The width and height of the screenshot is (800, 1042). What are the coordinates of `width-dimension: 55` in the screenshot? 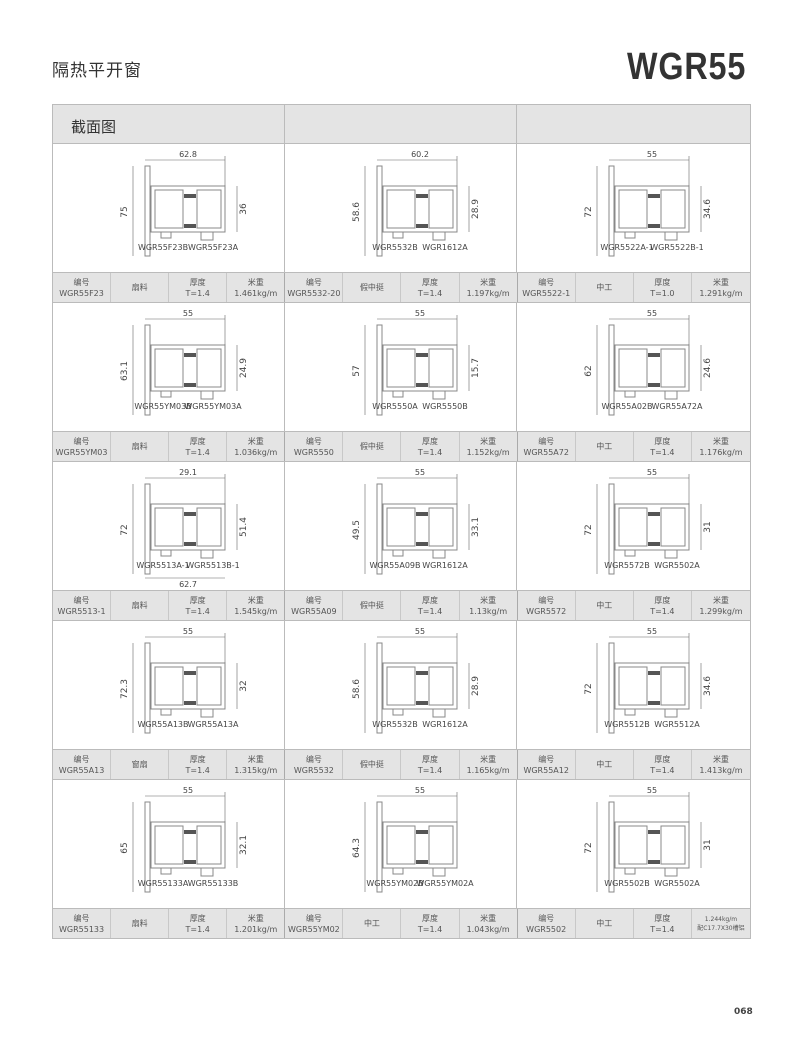 It's located at (652, 313).